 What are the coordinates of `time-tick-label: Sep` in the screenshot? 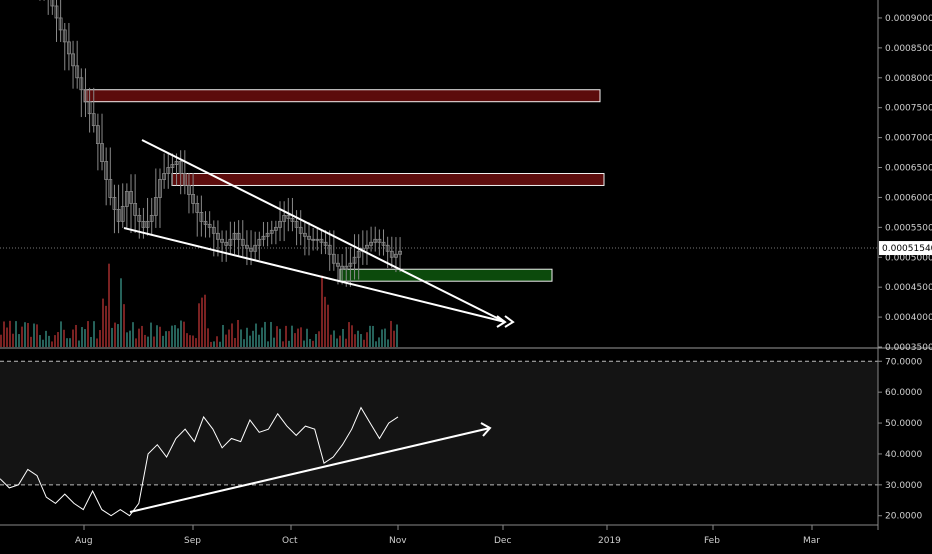 It's located at (192, 541).